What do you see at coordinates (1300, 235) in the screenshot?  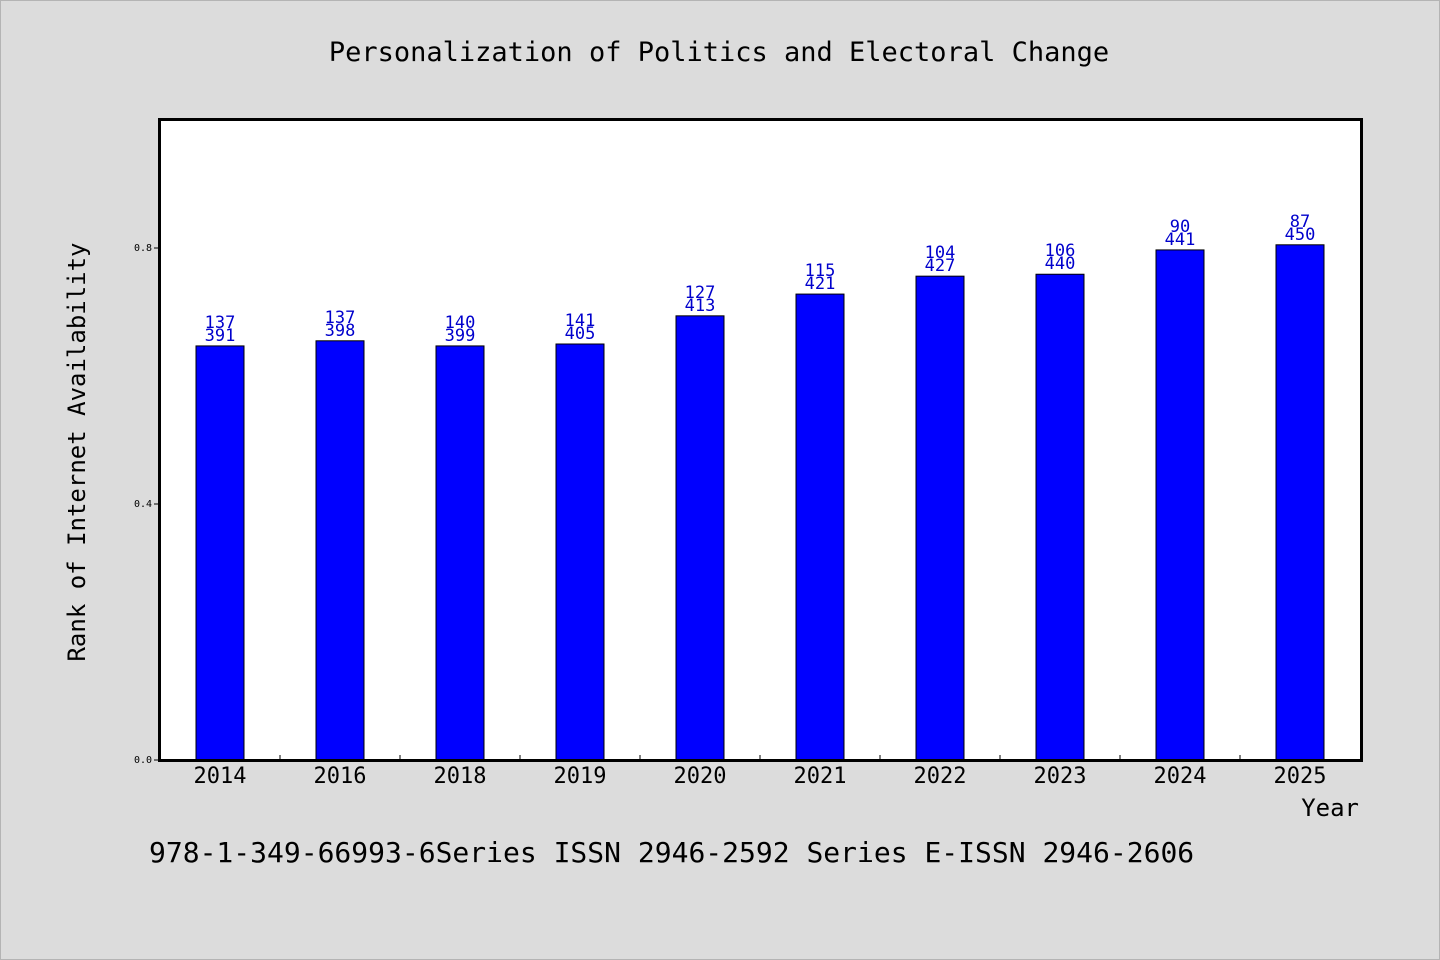 I see `bar-label-bottom: 450` at bounding box center [1300, 235].